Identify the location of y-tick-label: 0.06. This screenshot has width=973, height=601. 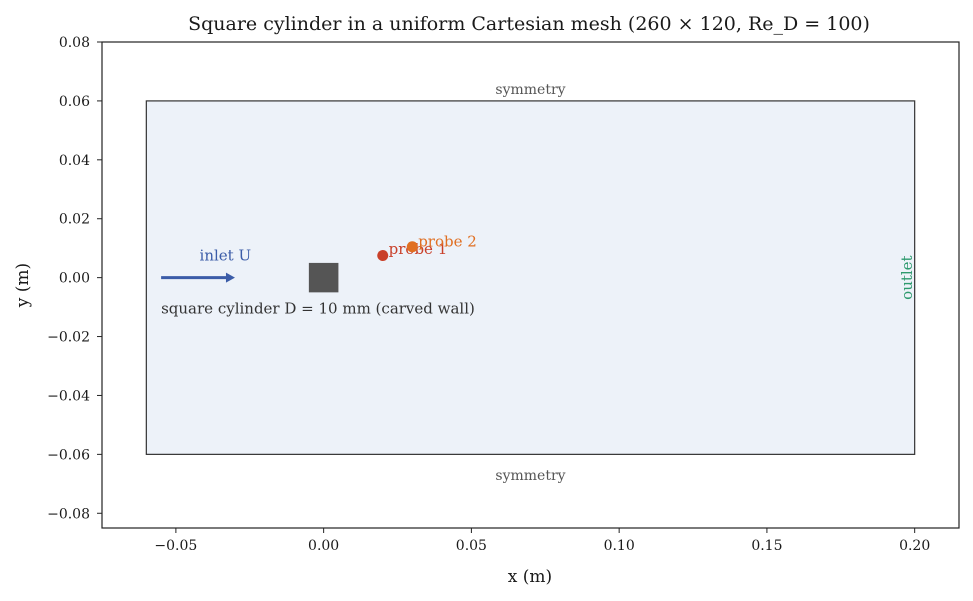
(74, 102).